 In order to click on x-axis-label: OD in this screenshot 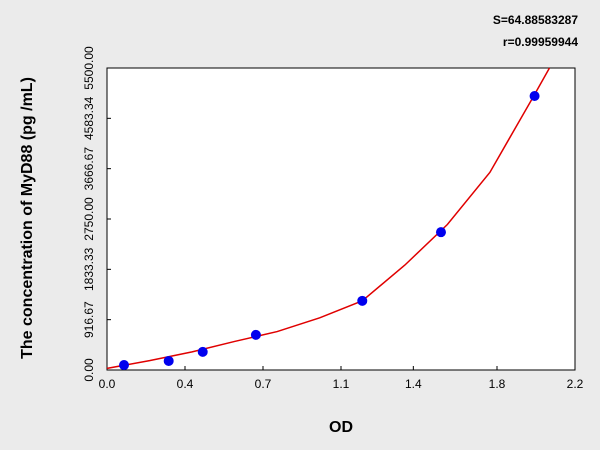, I will do `click(341, 427)`.